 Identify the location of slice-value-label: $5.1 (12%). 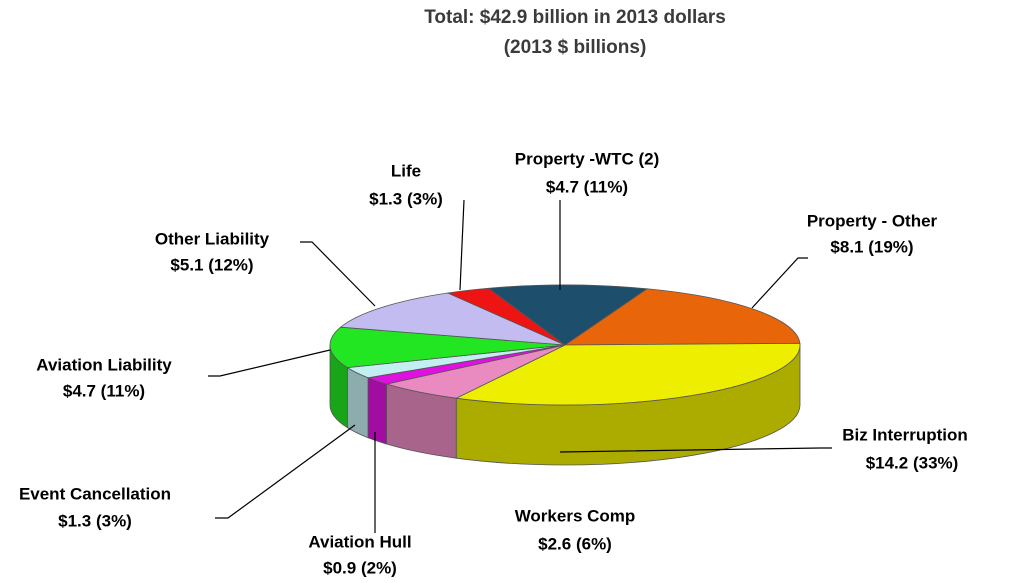
(211, 264).